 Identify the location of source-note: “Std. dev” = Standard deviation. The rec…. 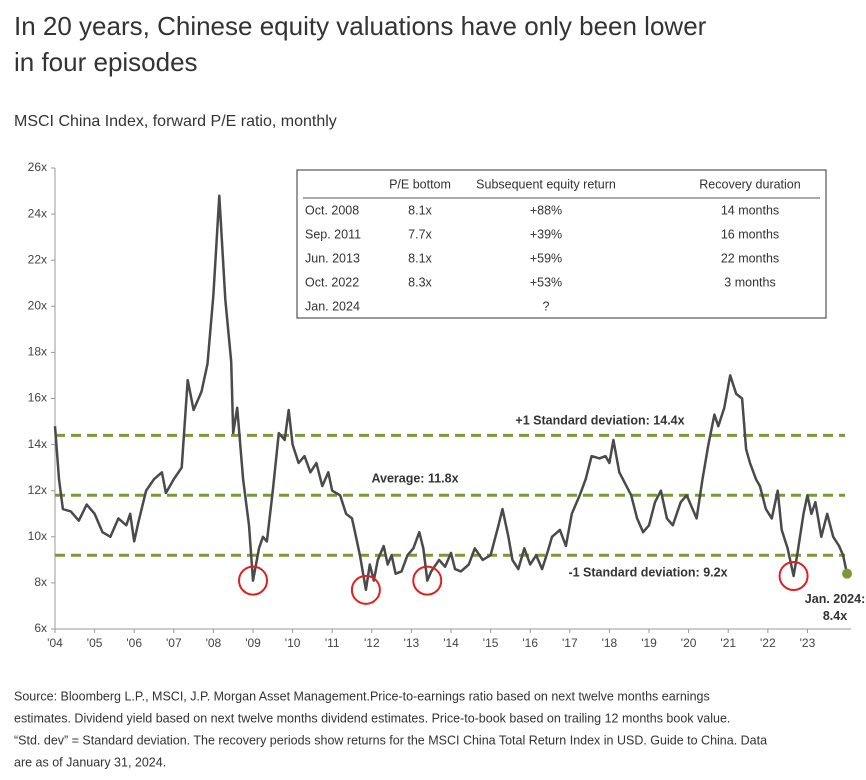
(390, 740).